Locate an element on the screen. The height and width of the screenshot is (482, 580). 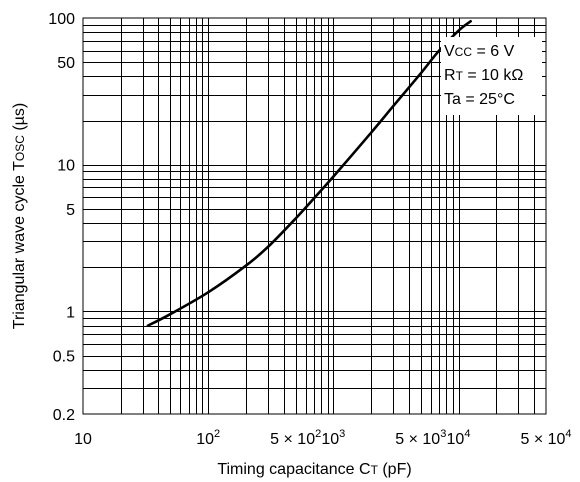
x-tick-label: 5 × 10³ is located at coordinates (420, 438).